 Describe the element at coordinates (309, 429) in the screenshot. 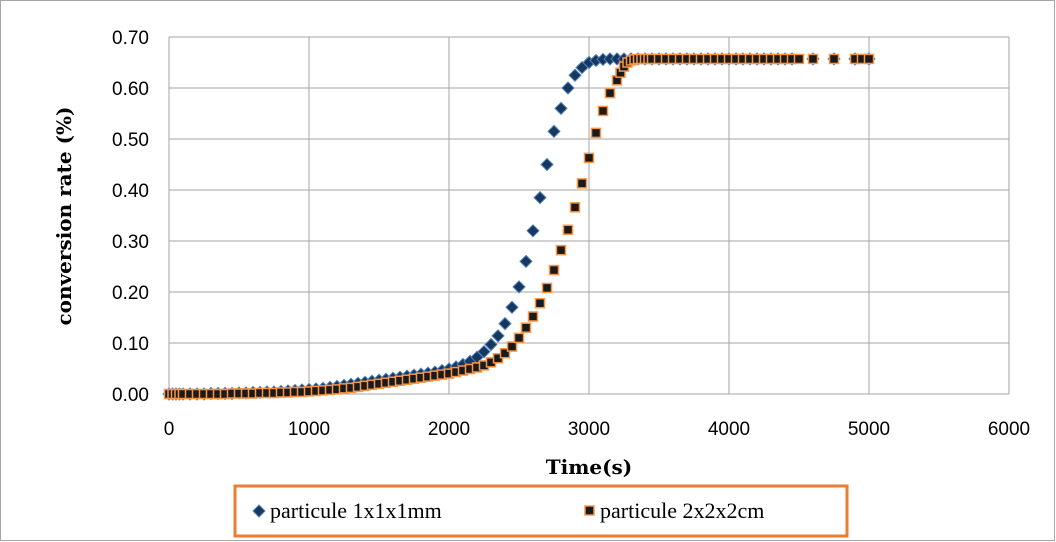

I see `x-tick-label: 1000` at that location.